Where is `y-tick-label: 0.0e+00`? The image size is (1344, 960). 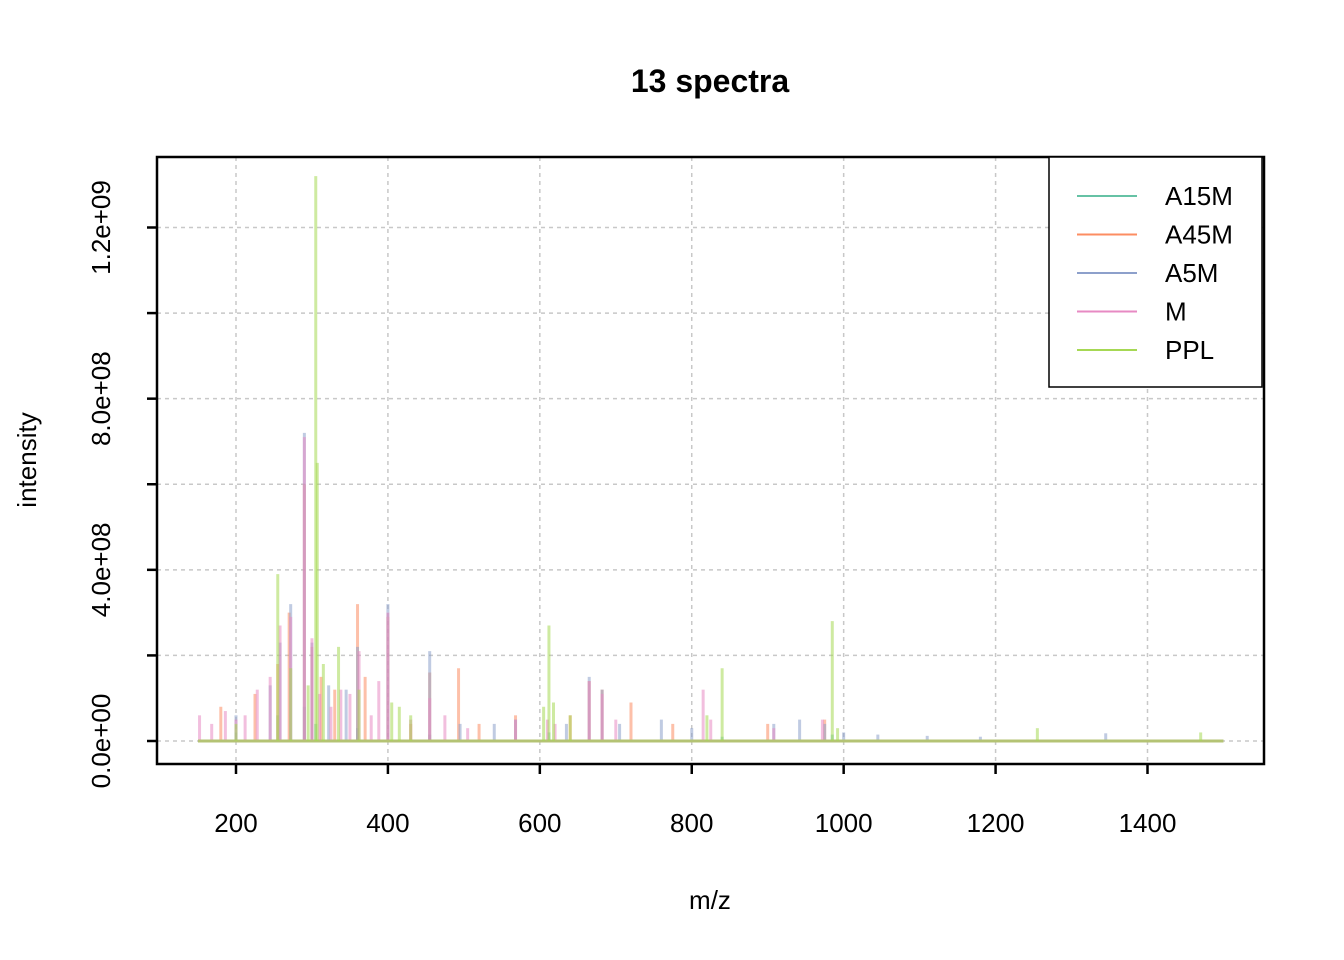 y-tick-label: 0.0e+00 is located at coordinates (101, 741).